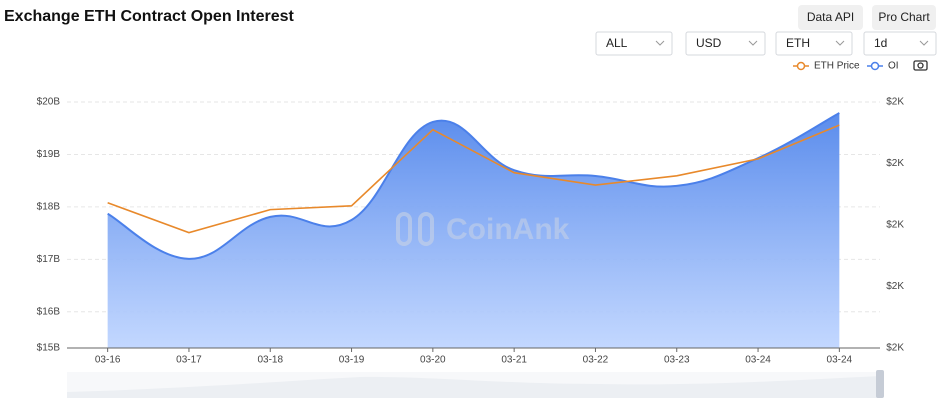  I want to click on select-label: ALL, so click(617, 43).